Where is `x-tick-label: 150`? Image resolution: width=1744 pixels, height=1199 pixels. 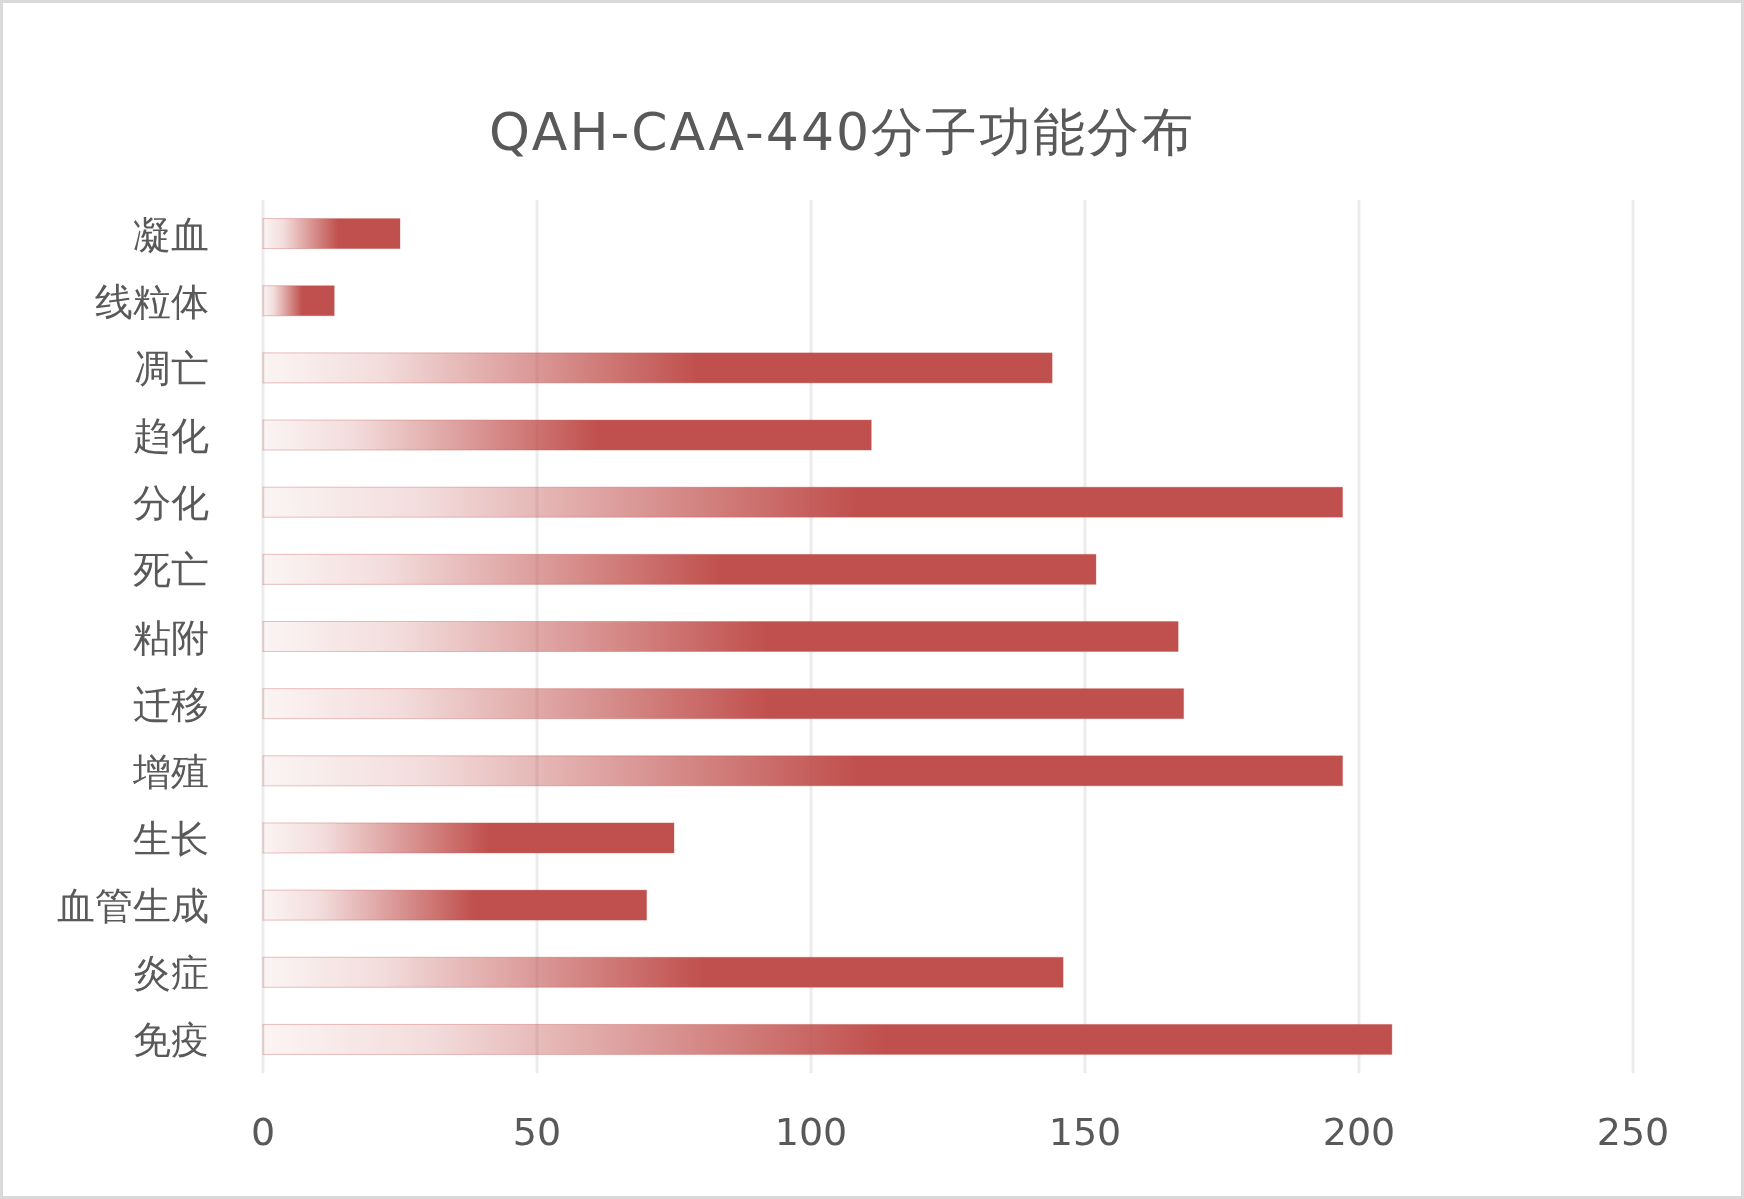
x-tick-label: 150 is located at coordinates (1085, 1132).